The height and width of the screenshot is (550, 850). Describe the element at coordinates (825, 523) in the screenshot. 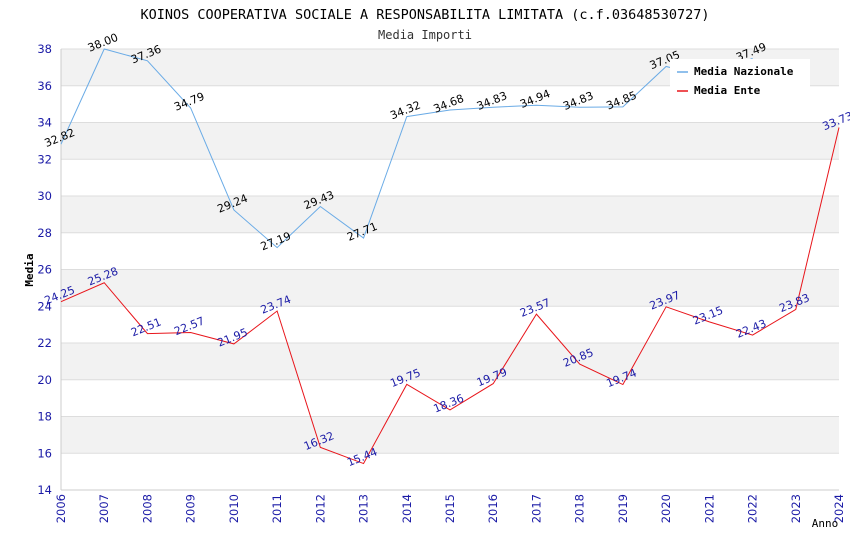

I see `x-axis-title: Anno` at that location.